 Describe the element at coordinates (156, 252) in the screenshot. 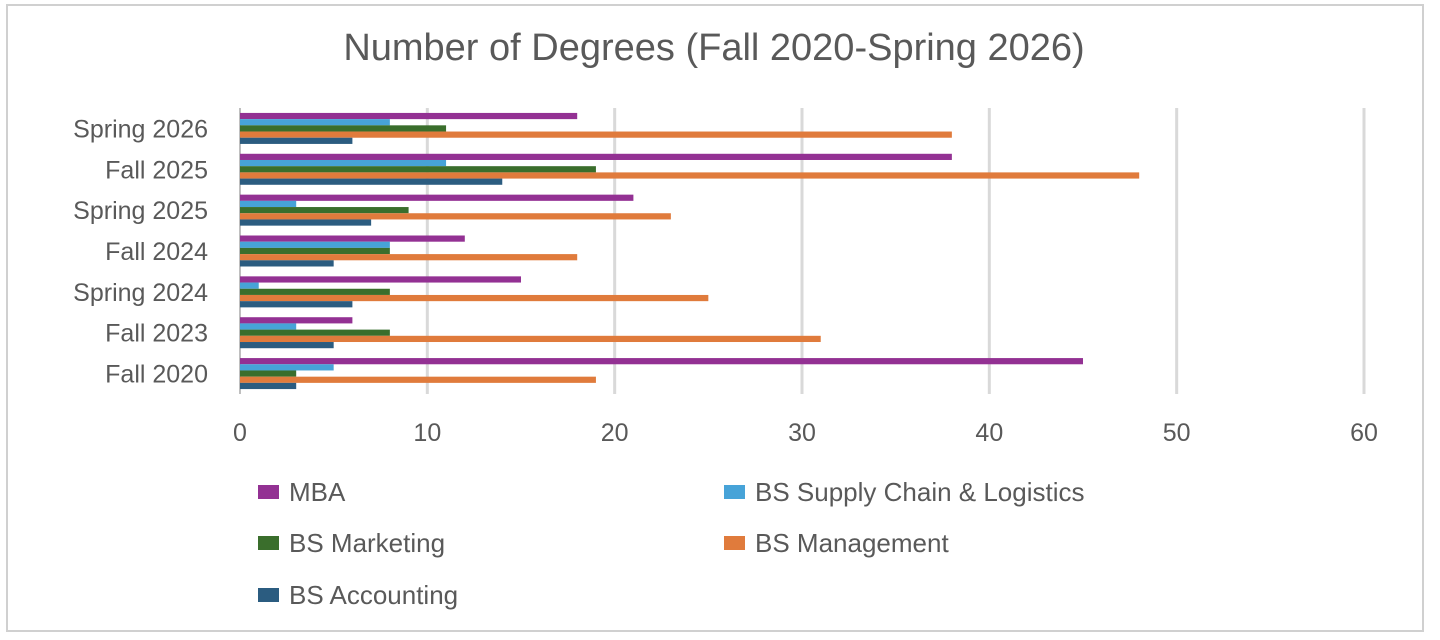

I see `category-label: Fall 2024` at that location.